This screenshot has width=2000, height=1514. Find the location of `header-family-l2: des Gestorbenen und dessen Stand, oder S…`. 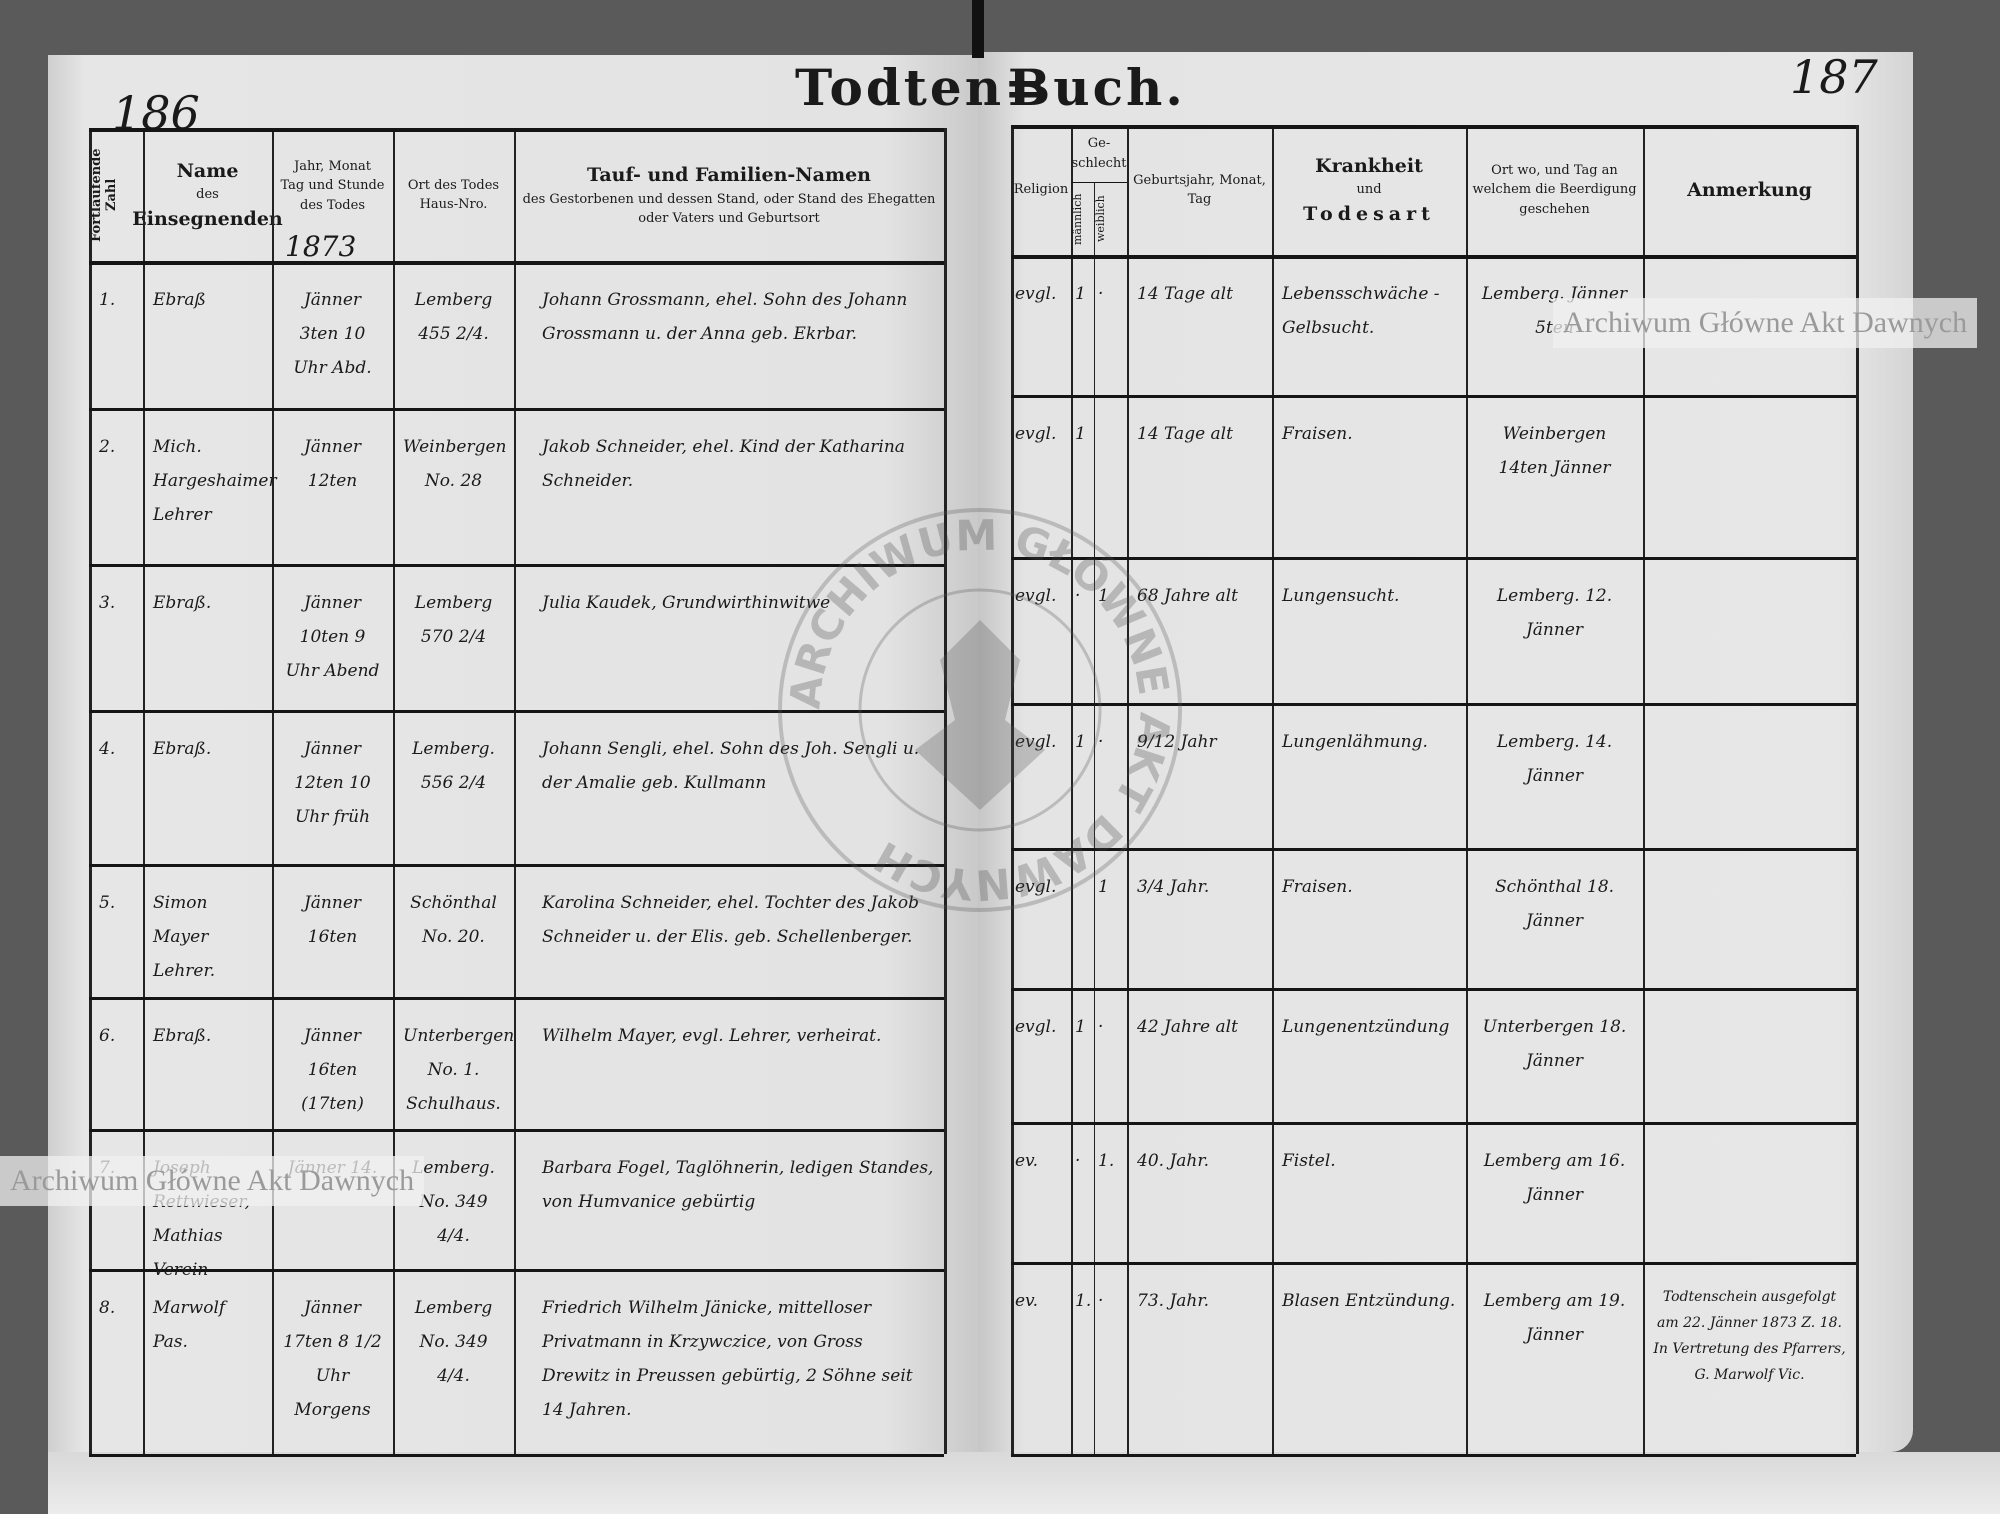

header-family-l2: des Gestorbenen und dessen Stand, oder S… is located at coordinates (729, 199).